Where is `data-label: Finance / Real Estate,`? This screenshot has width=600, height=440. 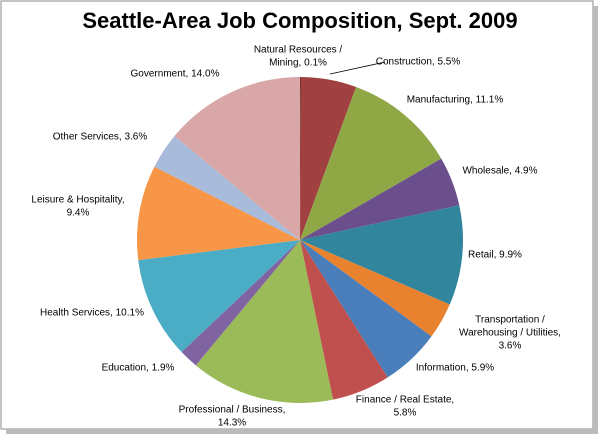 data-label: Finance / Real Estate, is located at coordinates (405, 400).